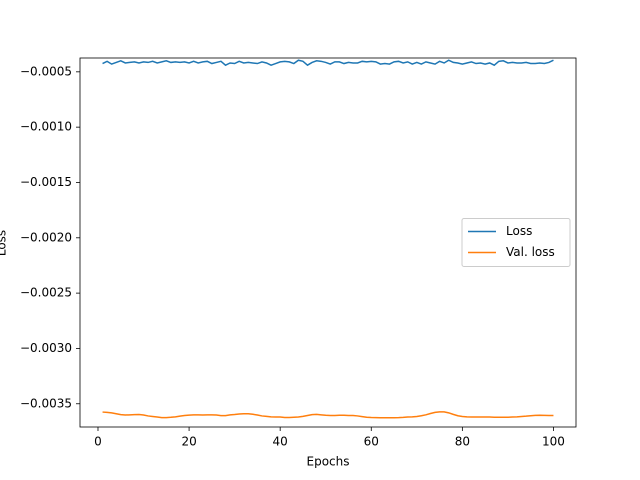  What do you see at coordinates (553, 442) in the screenshot?
I see `x-tick-label: 100` at bounding box center [553, 442].